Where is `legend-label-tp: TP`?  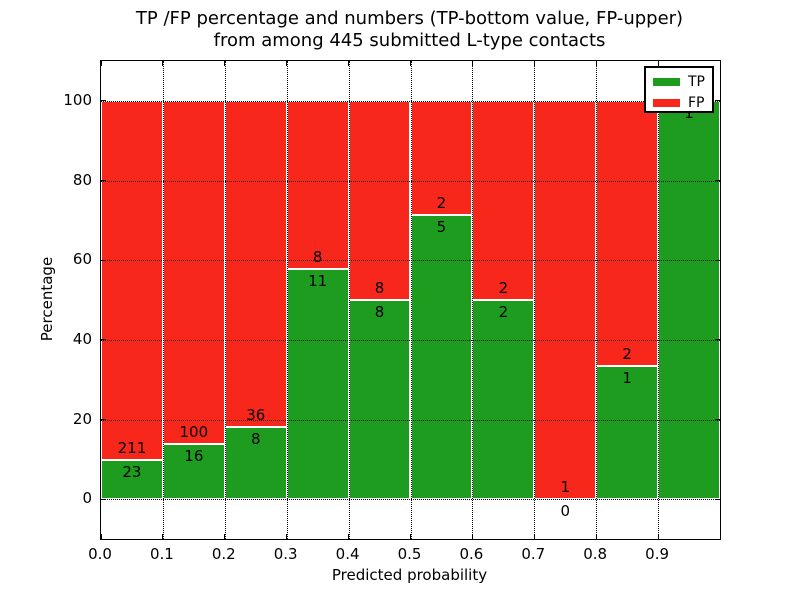
legend-label-tp: TP is located at coordinates (696, 82).